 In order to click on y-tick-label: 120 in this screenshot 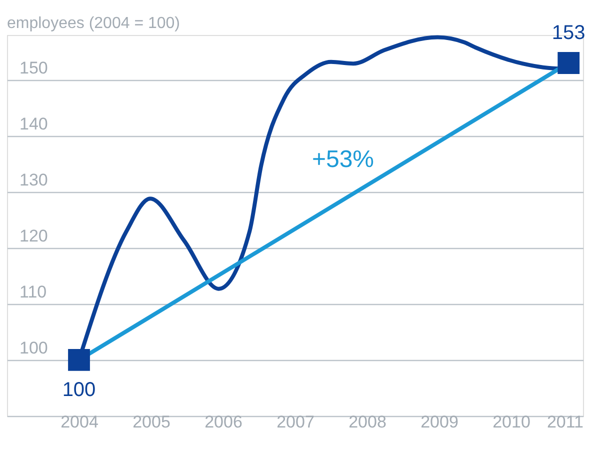, I will do `click(34, 236)`.